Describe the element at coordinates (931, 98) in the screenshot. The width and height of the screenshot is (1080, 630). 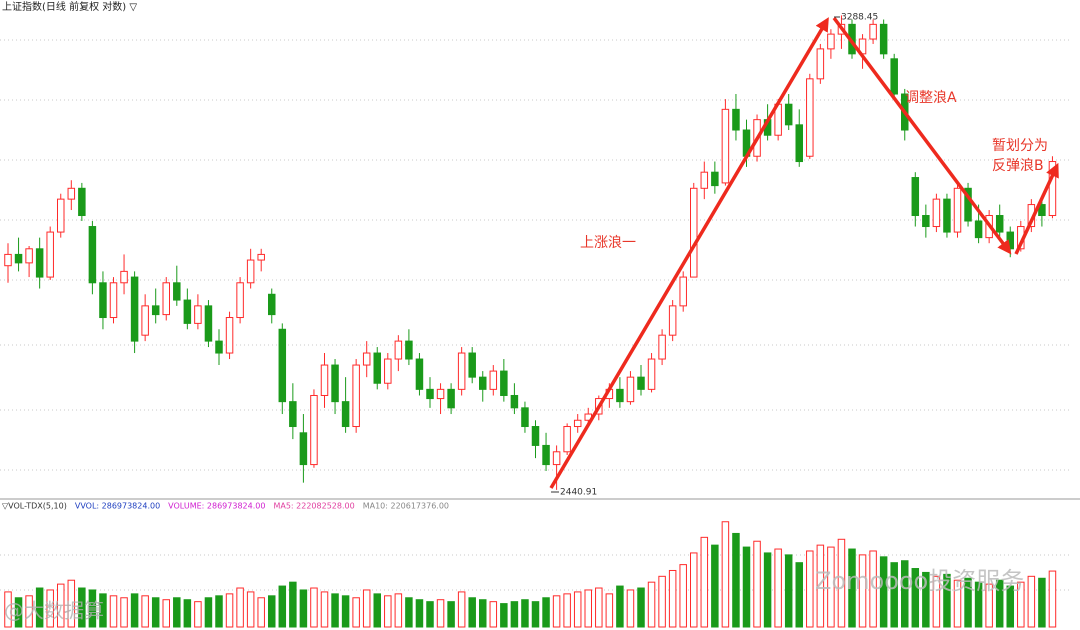
I see `annotation: 调整浪A` at that location.